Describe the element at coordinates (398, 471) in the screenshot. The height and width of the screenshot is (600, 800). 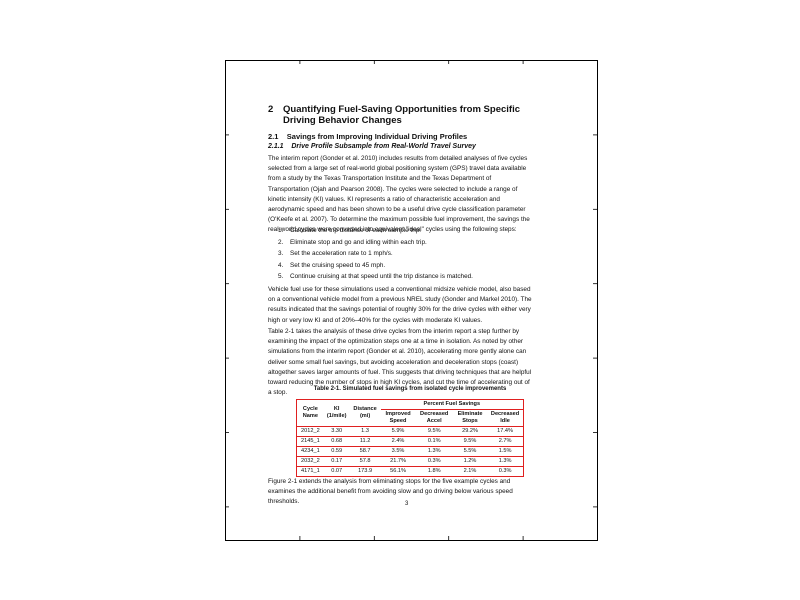
I see `table-cell: 56.1%` at that location.